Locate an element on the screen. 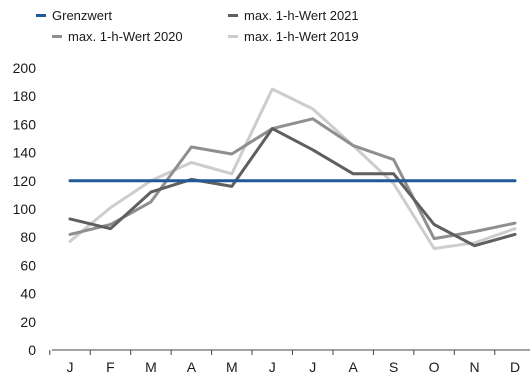 The height and width of the screenshot is (382, 531). y-tick-label: 160 is located at coordinates (25, 124).